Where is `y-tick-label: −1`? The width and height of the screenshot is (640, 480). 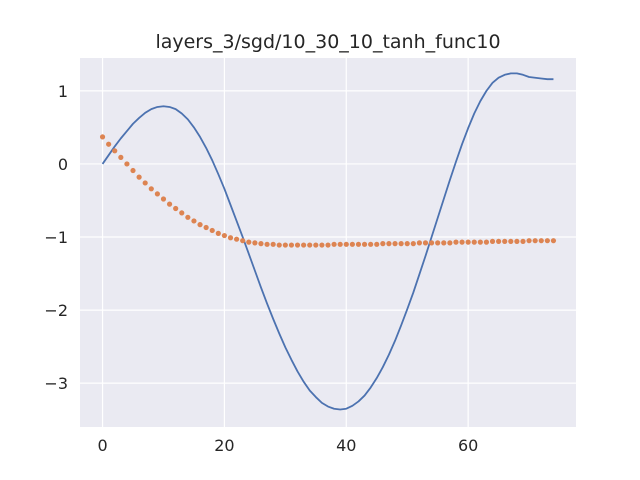
y-tick-label: −1 is located at coordinates (56, 237).